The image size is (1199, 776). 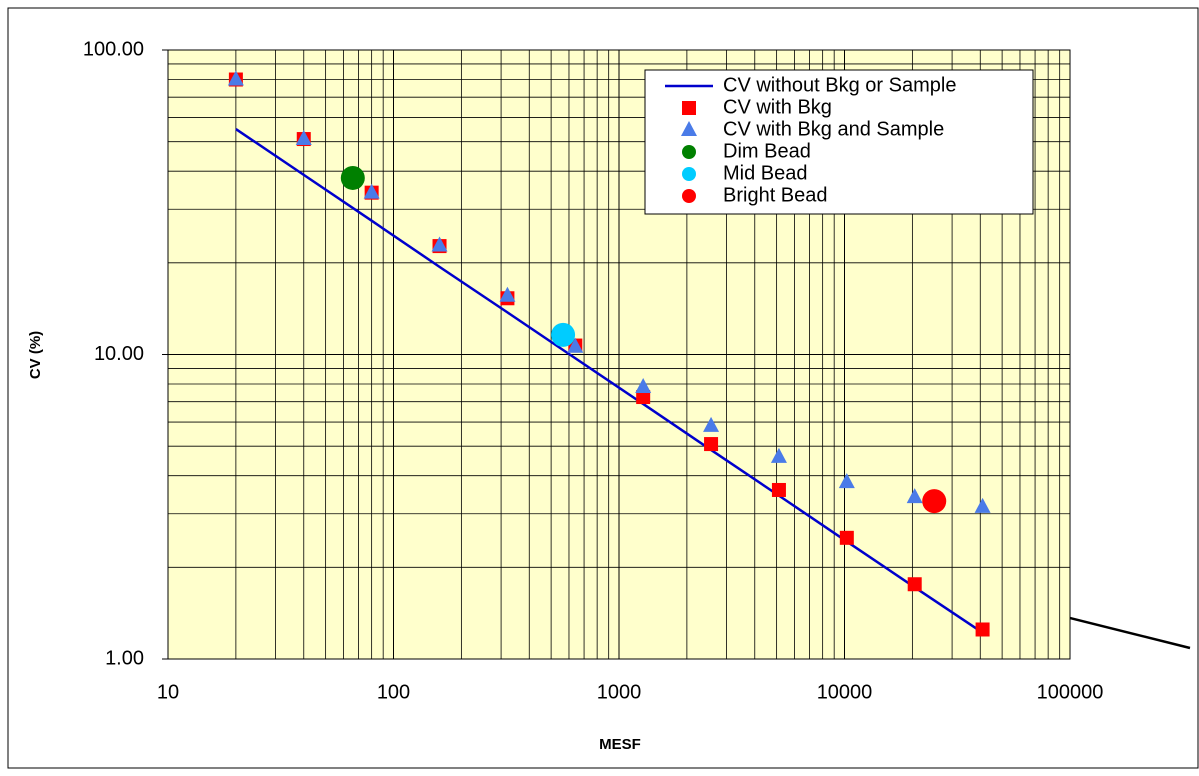 I want to click on x-tick-label: 100, so click(x=393, y=692).